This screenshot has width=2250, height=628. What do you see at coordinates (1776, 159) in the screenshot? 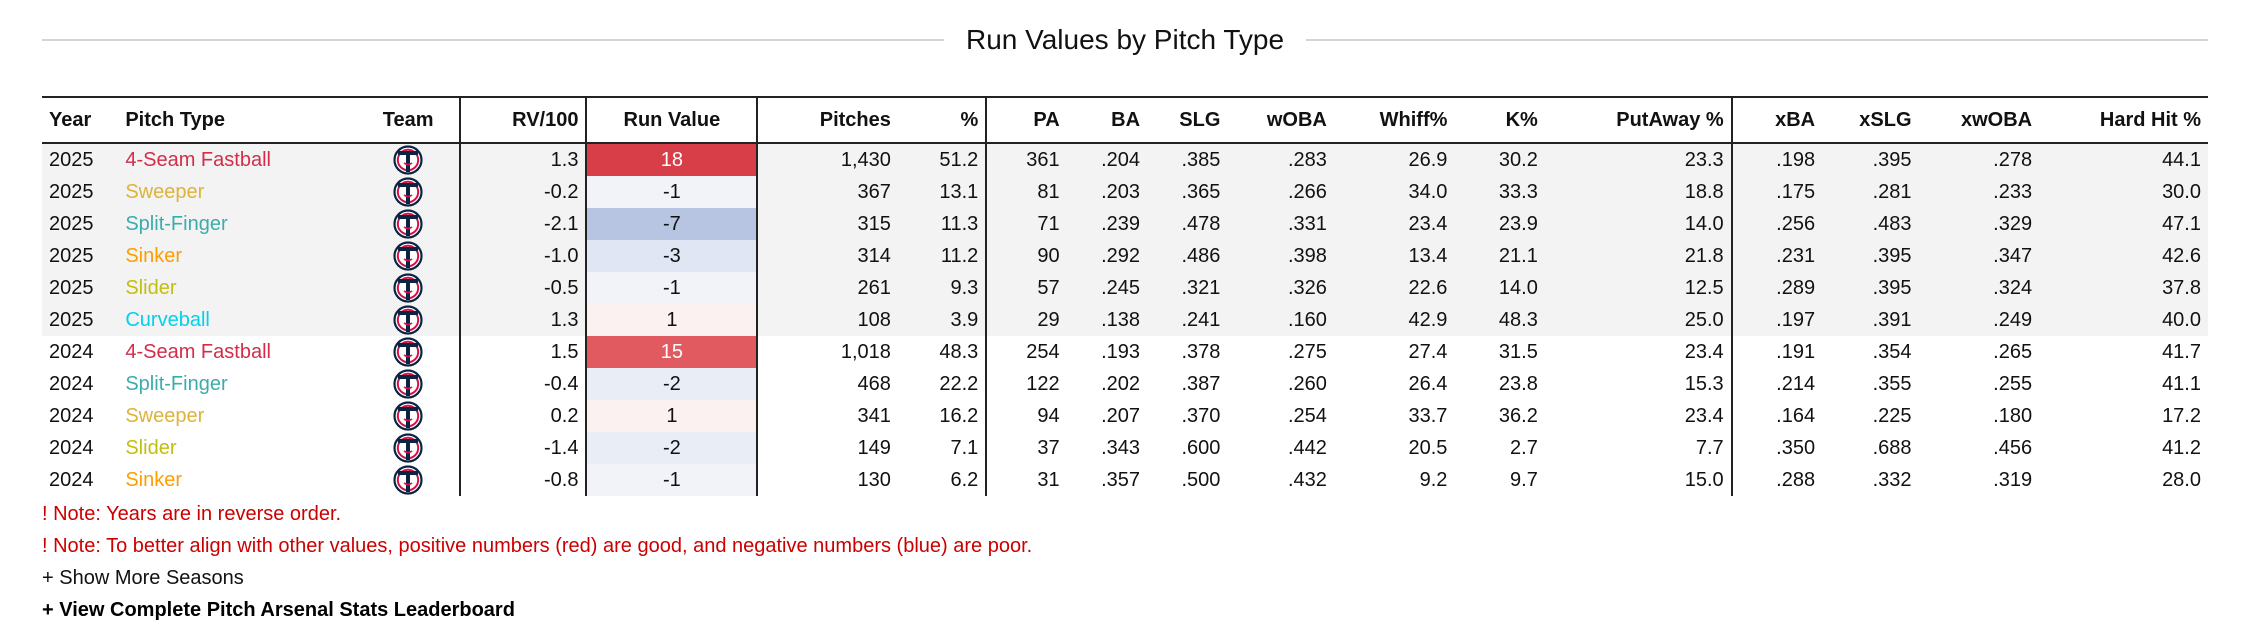
I see `cell-xba: .198` at bounding box center [1776, 159].